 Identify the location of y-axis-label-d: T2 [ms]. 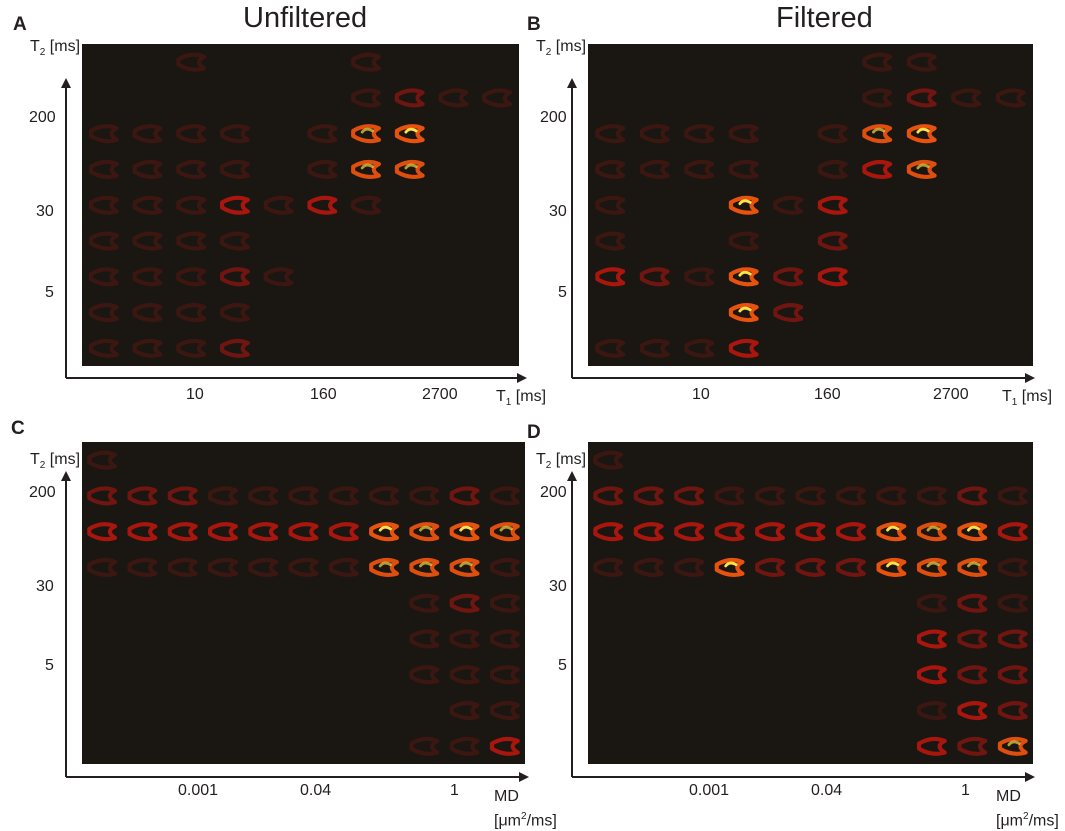
(561, 461).